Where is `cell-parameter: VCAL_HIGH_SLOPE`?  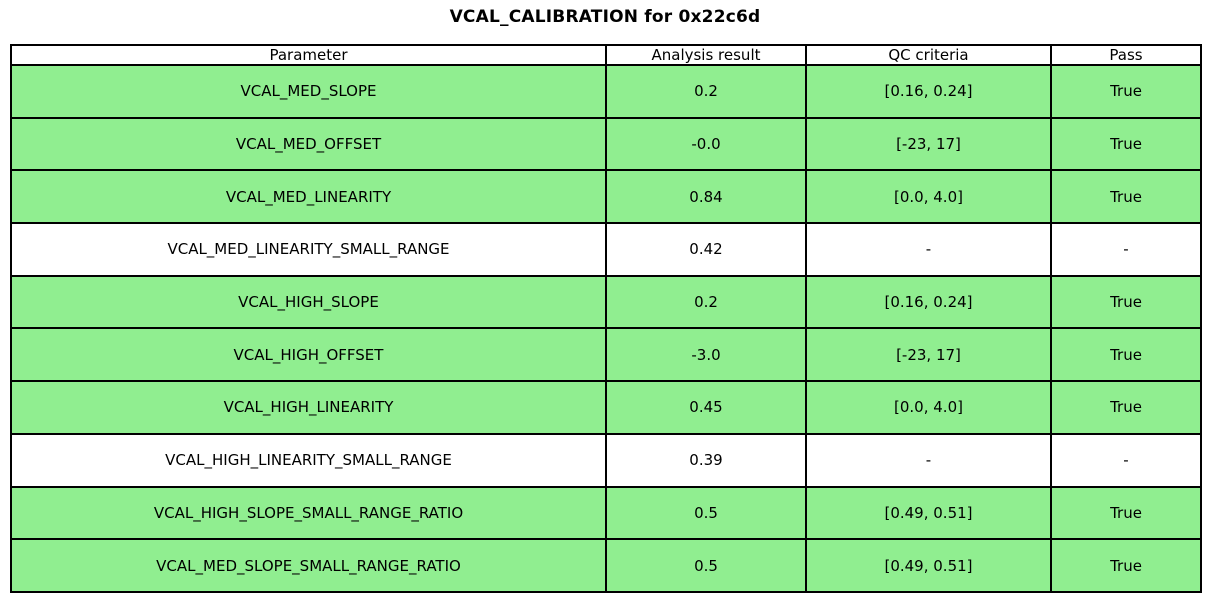 cell-parameter: VCAL_HIGH_SLOPE is located at coordinates (308, 302).